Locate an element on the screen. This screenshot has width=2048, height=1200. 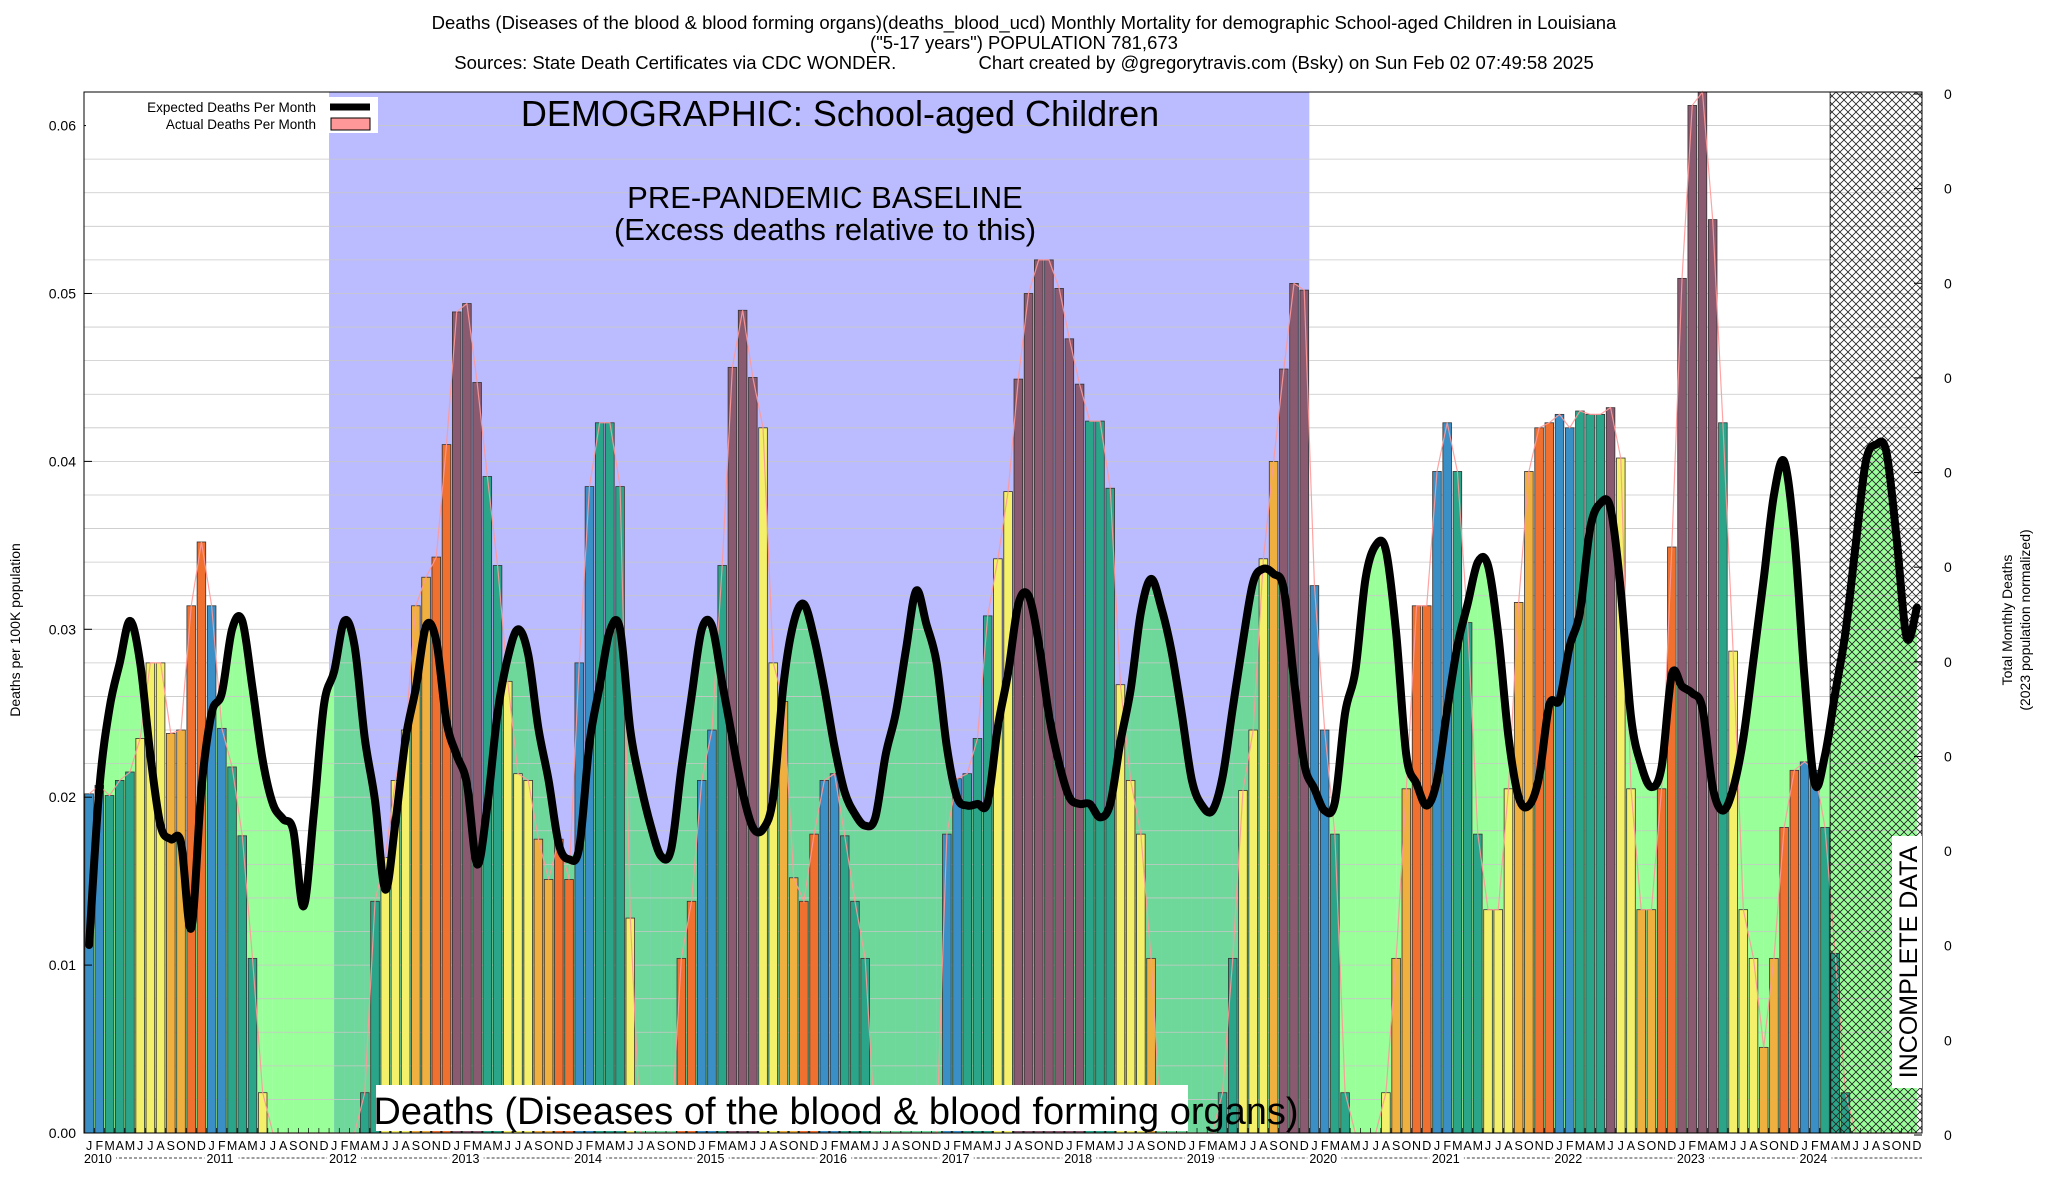
x-year-label: 2010 is located at coordinates (98, 1159).